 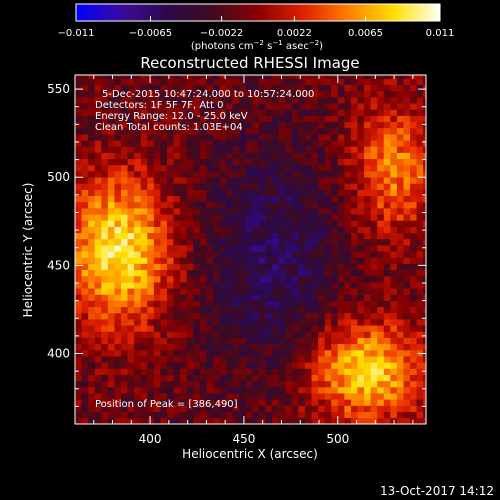 What do you see at coordinates (337, 439) in the screenshot?
I see `x-tick-label: 500` at bounding box center [337, 439].